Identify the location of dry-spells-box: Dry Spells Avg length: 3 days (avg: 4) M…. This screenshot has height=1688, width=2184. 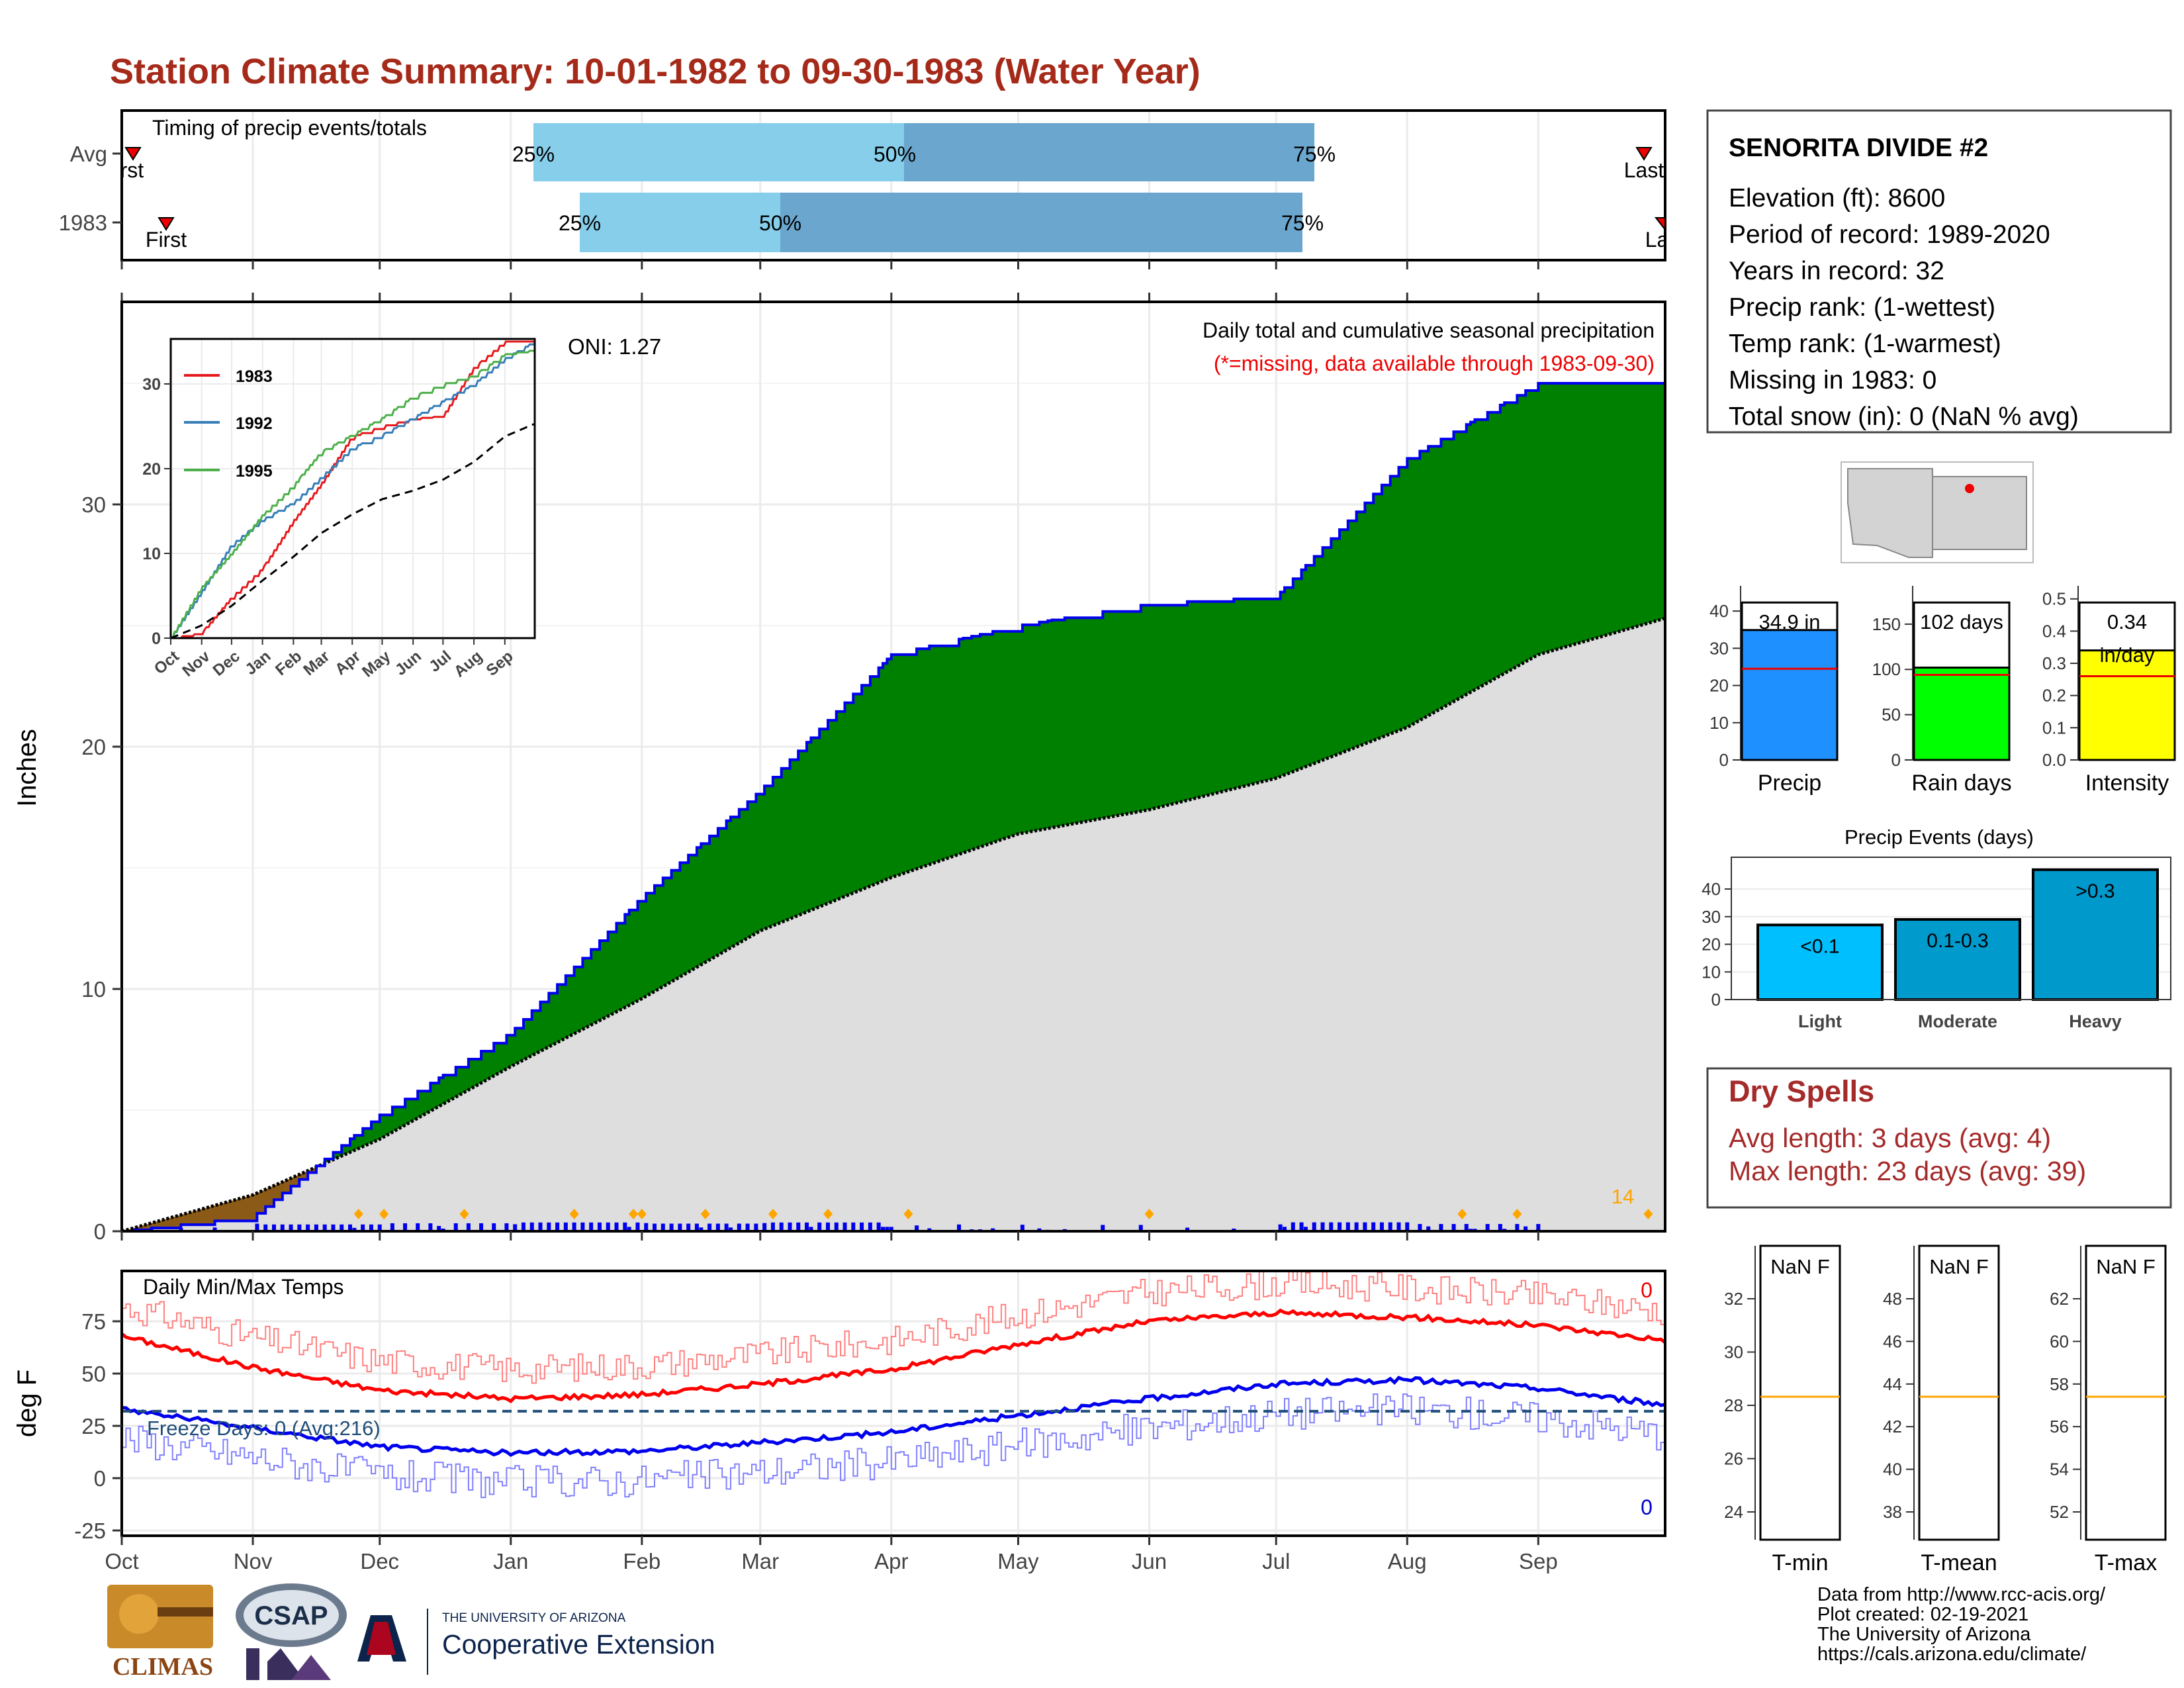
(1939, 1138).